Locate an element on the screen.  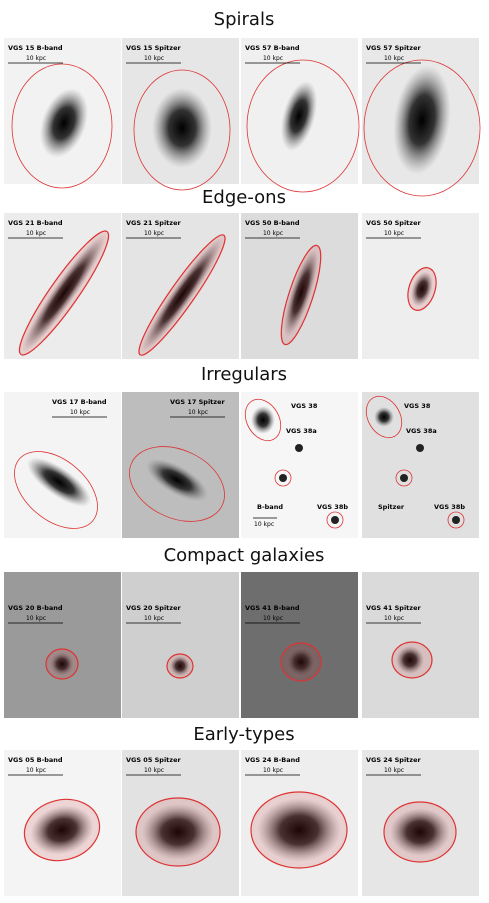
image-panel: VGS 41 Spitzer 10 kpc is located at coordinates (420, 645).